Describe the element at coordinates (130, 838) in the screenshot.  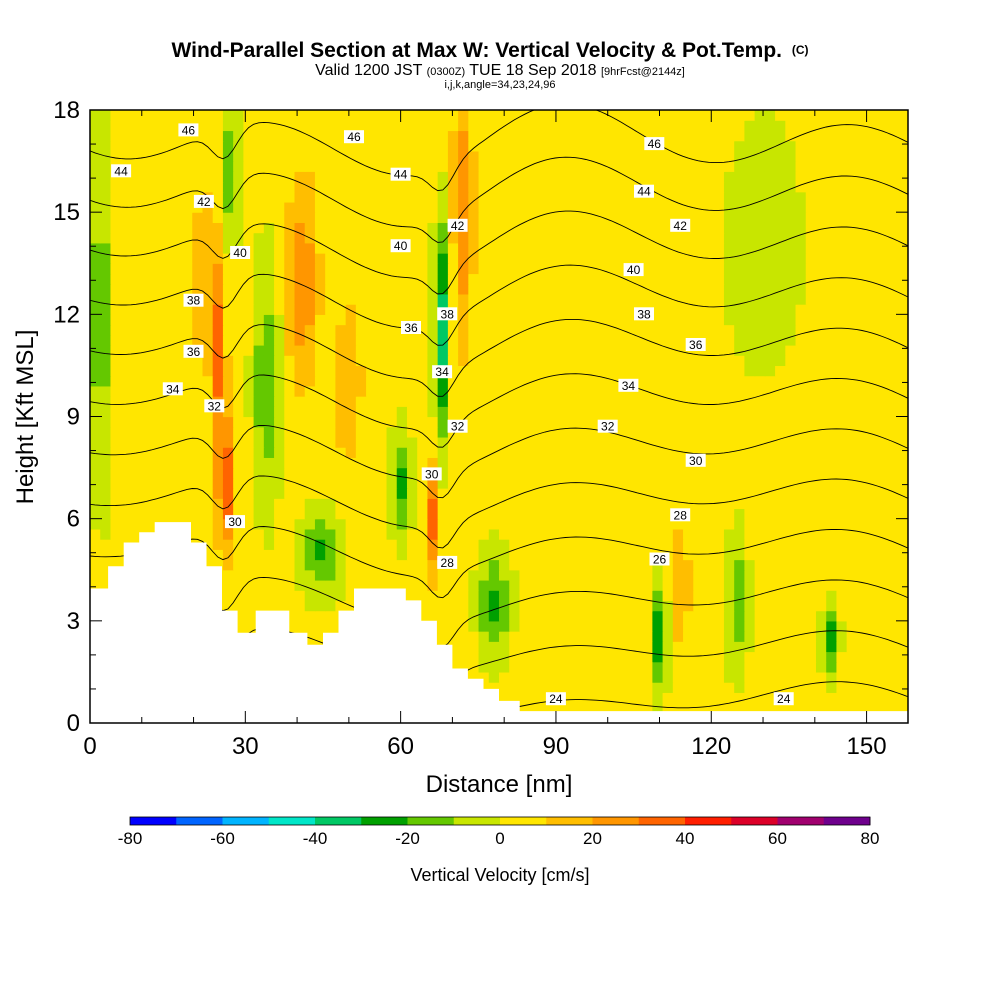
I see `colorbar-tick-label: -80` at that location.